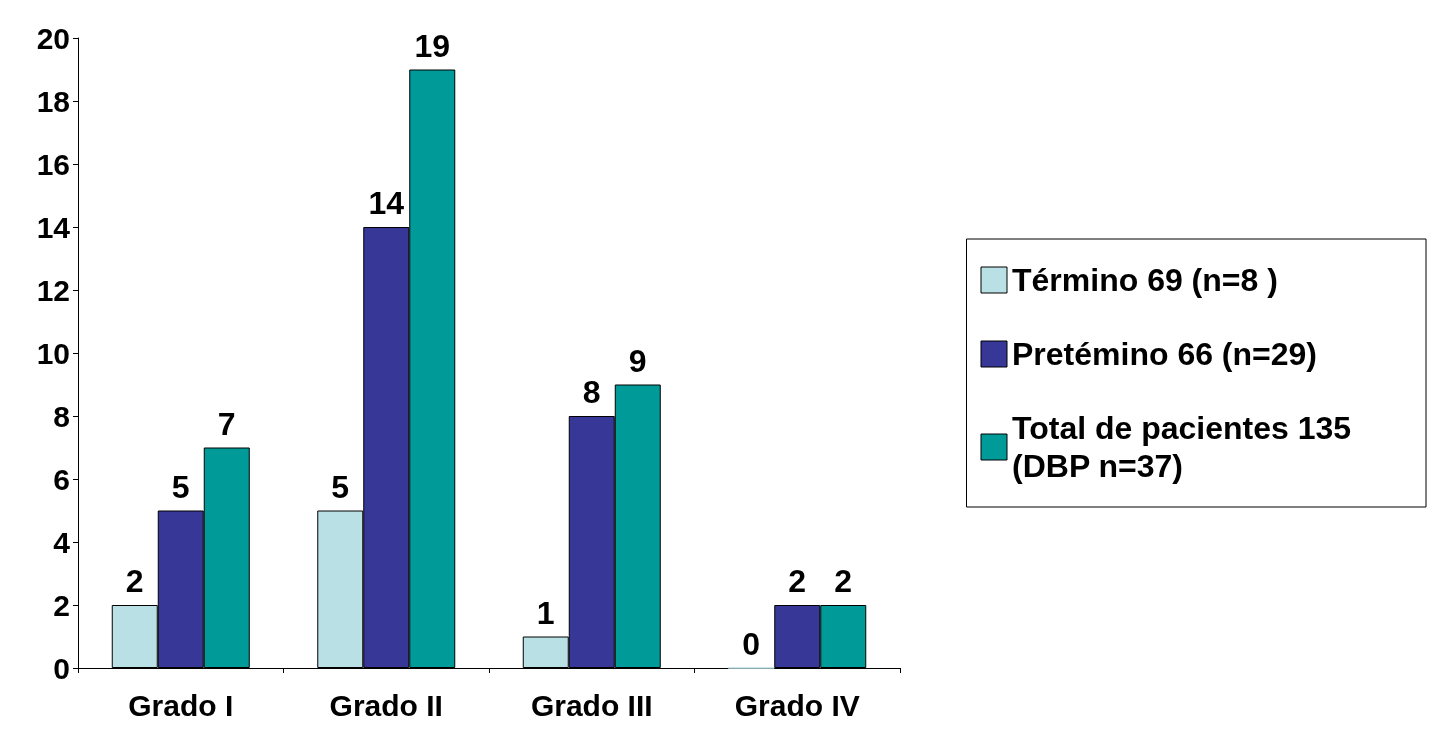  Describe the element at coordinates (797, 705) in the screenshot. I see `x-tick-label: Grado IV` at that location.